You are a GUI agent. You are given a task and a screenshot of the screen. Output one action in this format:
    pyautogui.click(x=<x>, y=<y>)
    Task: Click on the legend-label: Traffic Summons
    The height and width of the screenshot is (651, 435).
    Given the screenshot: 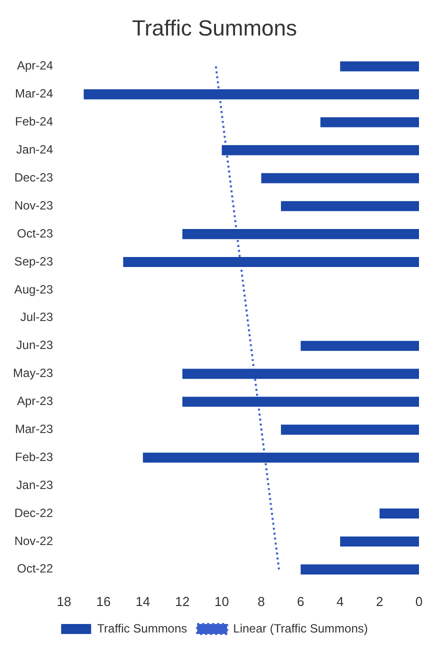 What is the action you would take?
    pyautogui.click(x=142, y=628)
    